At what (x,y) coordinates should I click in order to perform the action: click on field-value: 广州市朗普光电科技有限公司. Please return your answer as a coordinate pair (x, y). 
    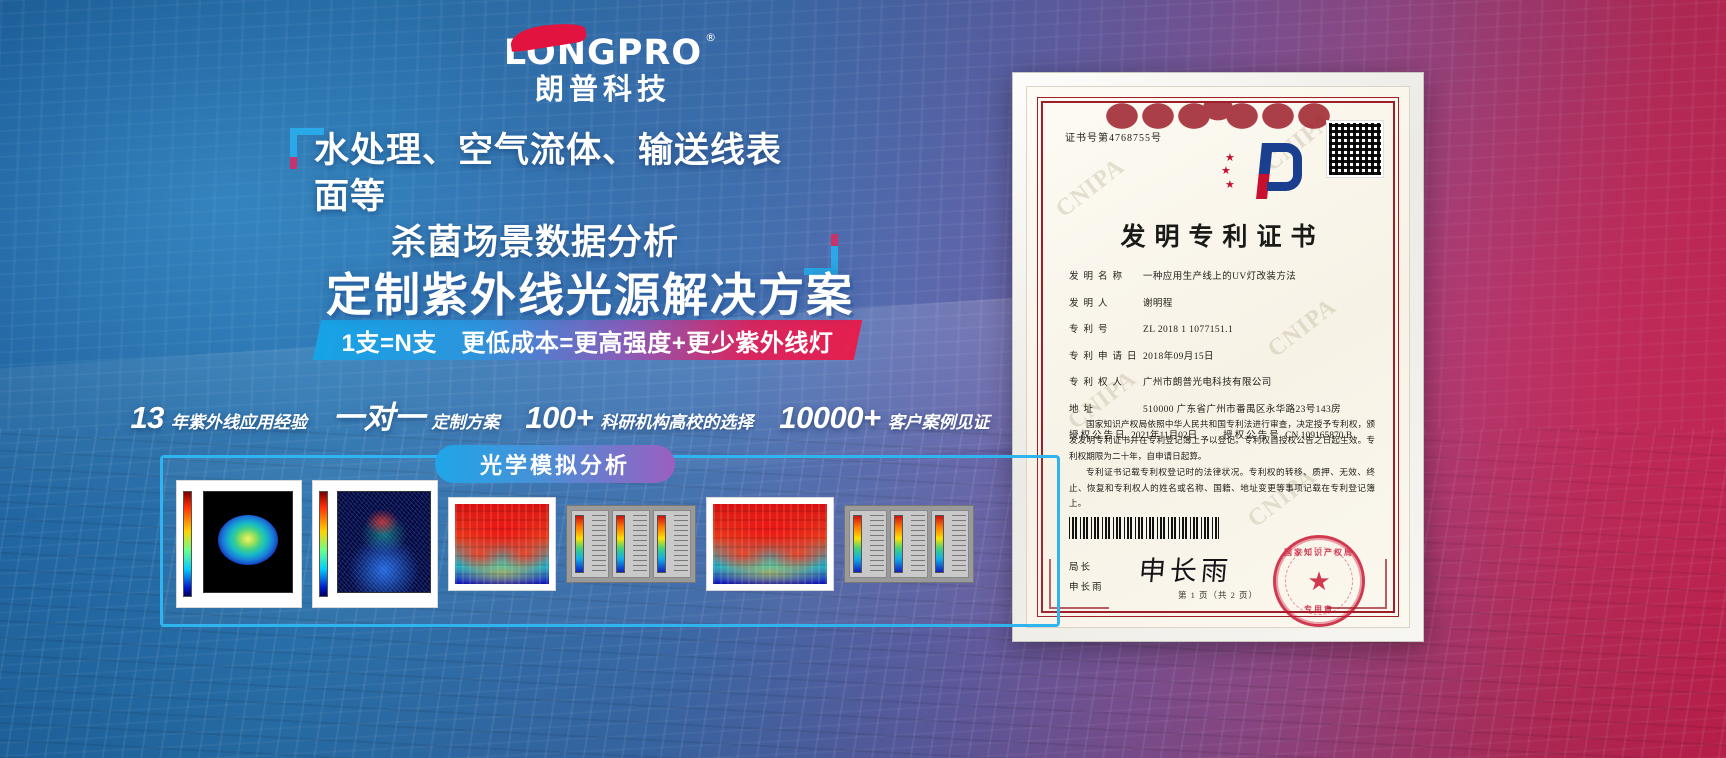
    Looking at the image, I should click on (1207, 383).